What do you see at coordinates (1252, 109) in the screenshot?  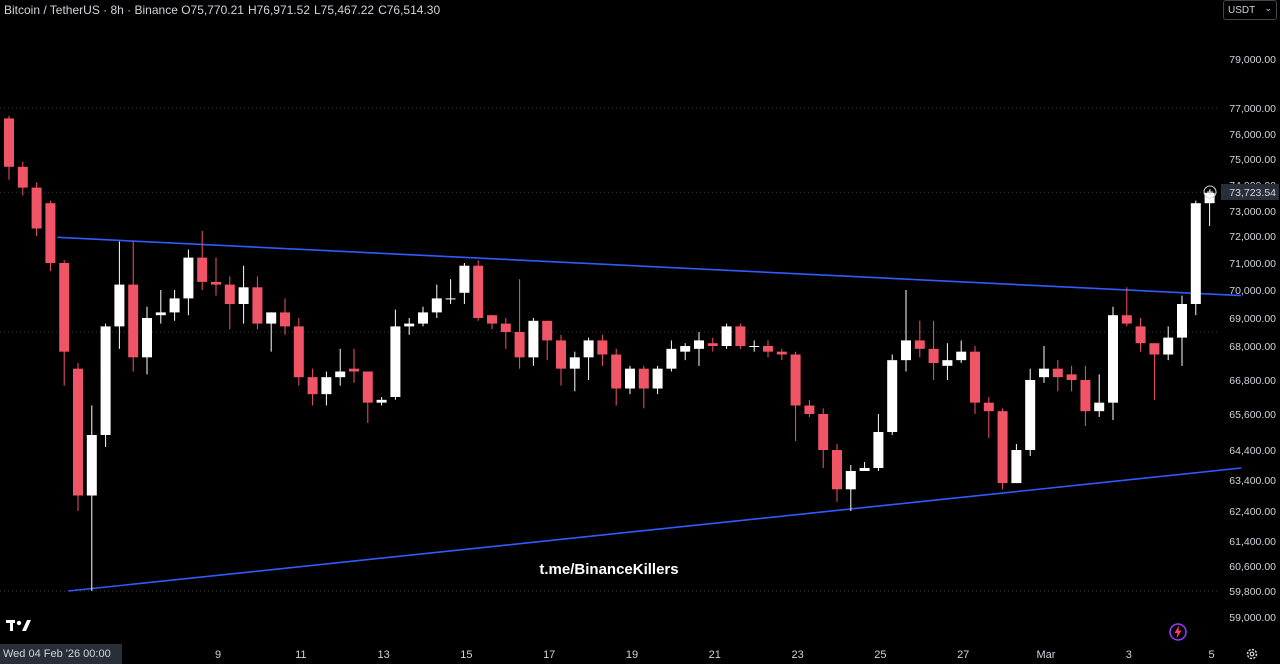 I see `price-tick-label: 77,000.00` at bounding box center [1252, 109].